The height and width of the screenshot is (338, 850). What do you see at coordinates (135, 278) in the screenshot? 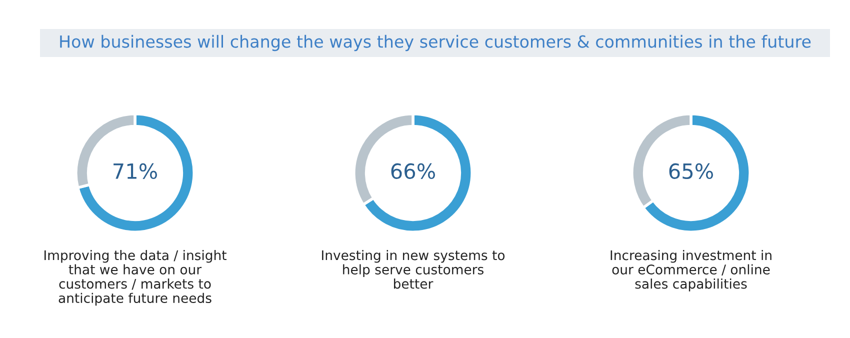
I see `text: Improving the data / insight that we have on our customers / markets to anticipate future needs` at bounding box center [135, 278].